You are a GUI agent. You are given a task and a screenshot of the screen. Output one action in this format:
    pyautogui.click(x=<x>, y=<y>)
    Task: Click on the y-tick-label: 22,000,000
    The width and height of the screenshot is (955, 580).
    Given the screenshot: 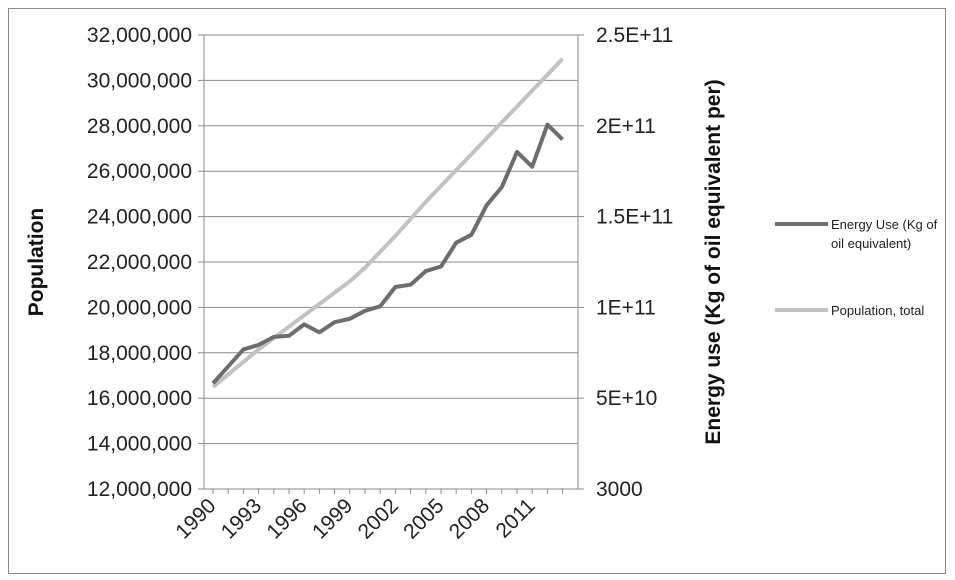 What is the action you would take?
    pyautogui.click(x=139, y=262)
    